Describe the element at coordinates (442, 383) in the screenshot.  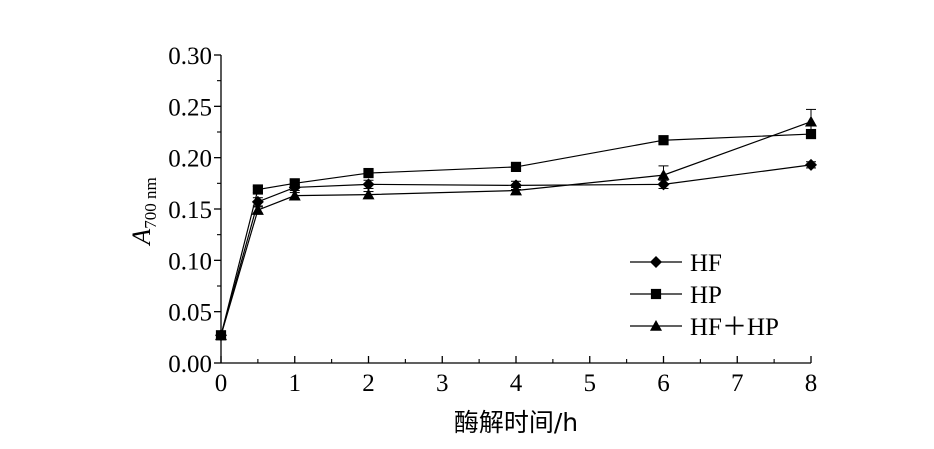
I see `x-tick-label: 3` at that location.